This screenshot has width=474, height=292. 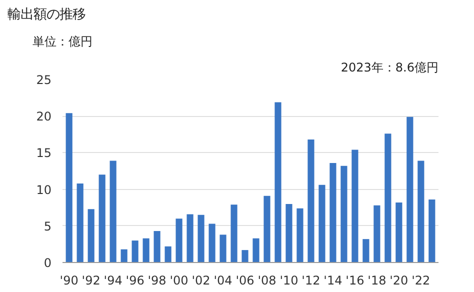 What do you see at coordinates (311, 281) in the screenshot?
I see `x-tick-label: '12` at bounding box center [311, 281].